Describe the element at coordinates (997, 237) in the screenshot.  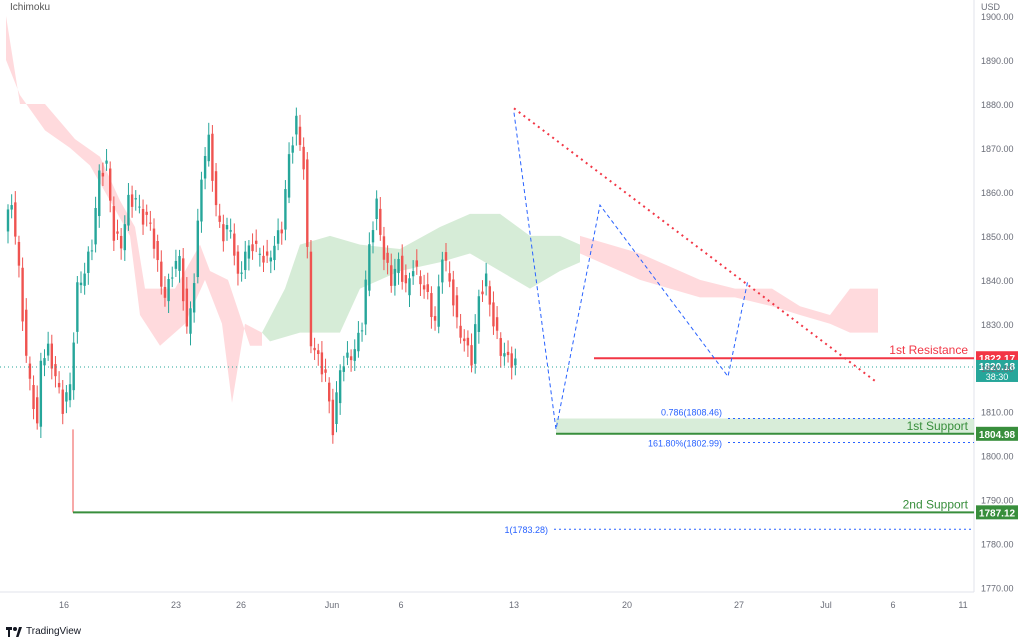
I see `y-tick-label: 1850.00` at that location.